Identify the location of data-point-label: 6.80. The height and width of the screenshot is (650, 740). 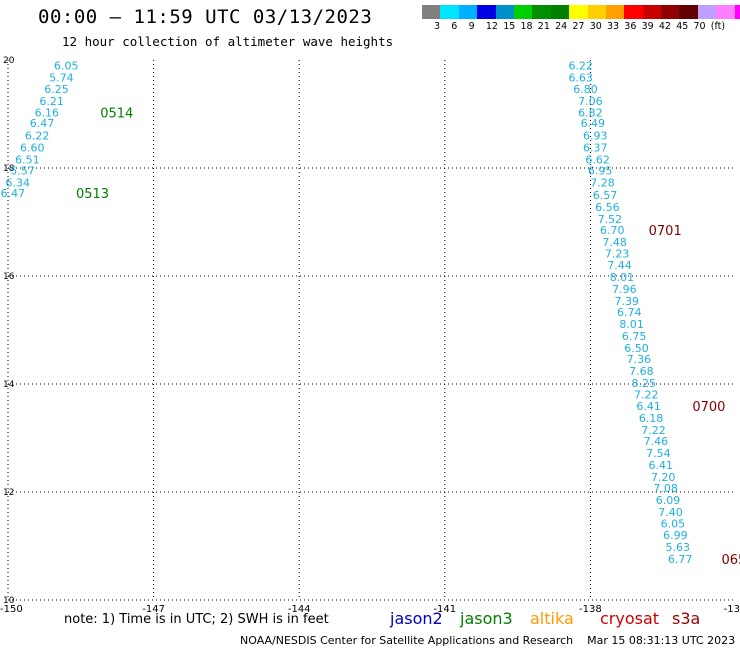
(585, 89).